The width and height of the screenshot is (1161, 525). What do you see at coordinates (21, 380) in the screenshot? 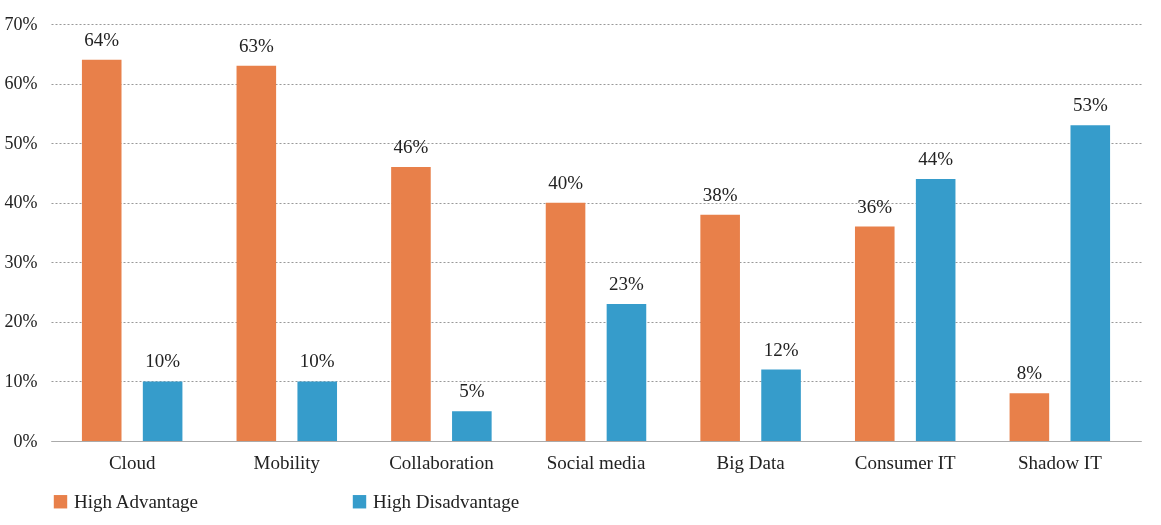
I see `y-tick-label: 10%` at bounding box center [21, 380].